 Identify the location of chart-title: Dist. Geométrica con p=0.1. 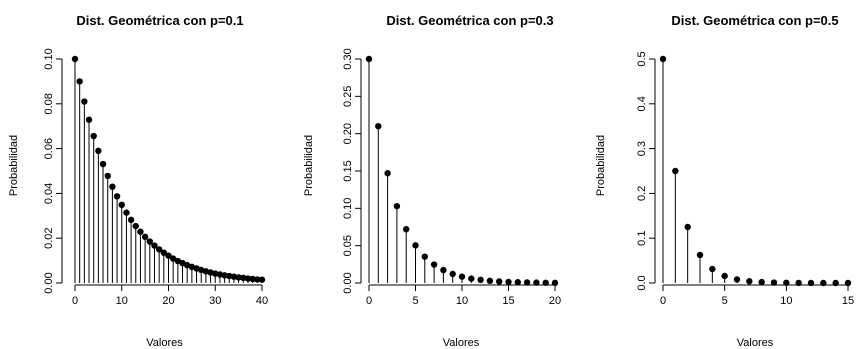
(159, 20).